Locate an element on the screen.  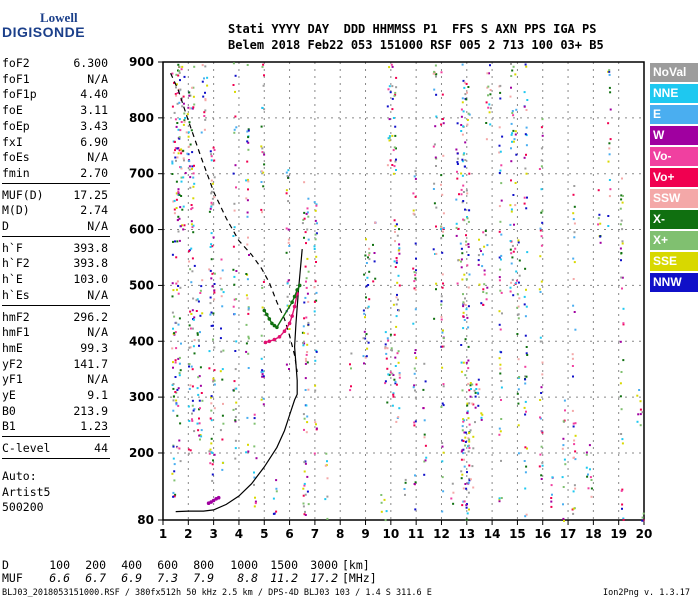
param-label: h`F2 is located at coordinates (16, 263).